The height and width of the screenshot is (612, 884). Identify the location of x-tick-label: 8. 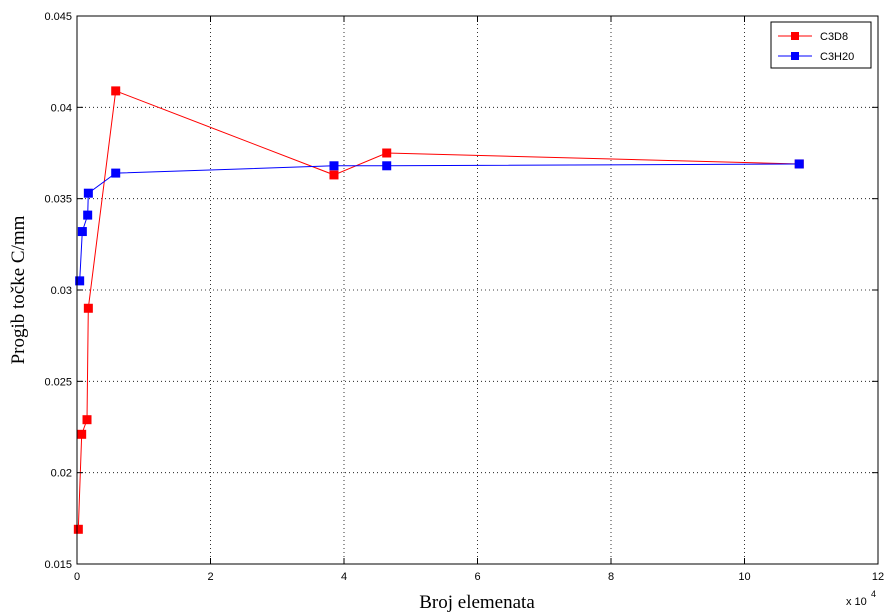
(611, 577).